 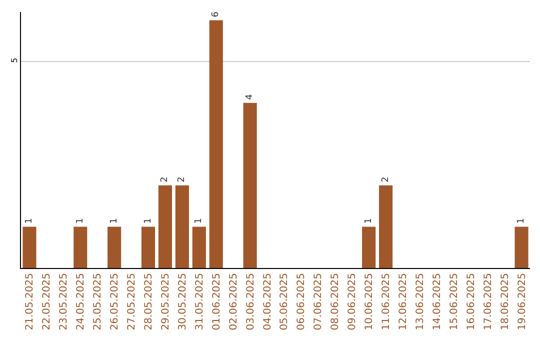 I want to click on data-label: 6, so click(x=216, y=14).